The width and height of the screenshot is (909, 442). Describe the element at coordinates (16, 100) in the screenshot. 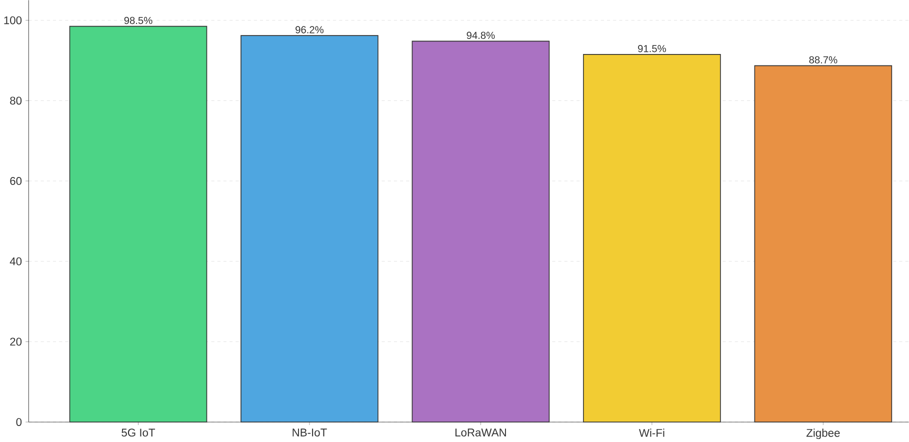

I see `y-tick-label: 80` at that location.